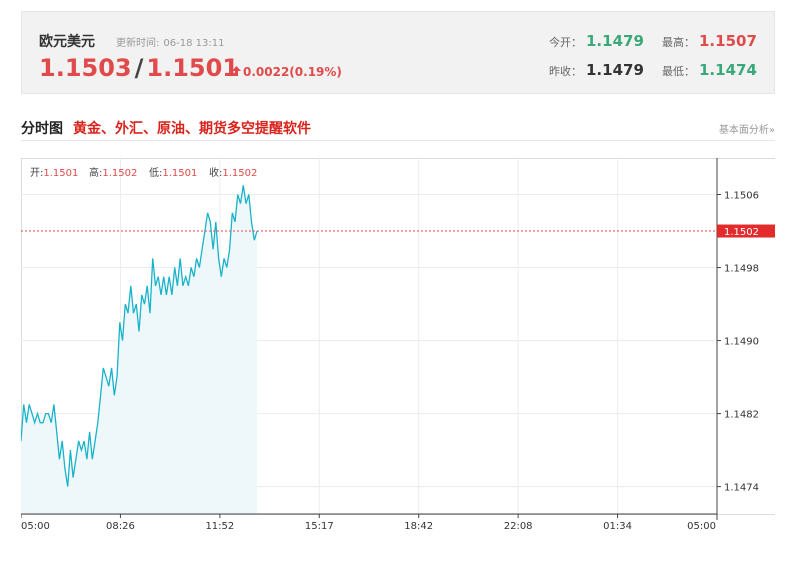 Image resolution: width=800 pixels, height=569 pixels. Describe the element at coordinates (741, 415) in the screenshot. I see `y-tick-label: 1.1482` at that location.